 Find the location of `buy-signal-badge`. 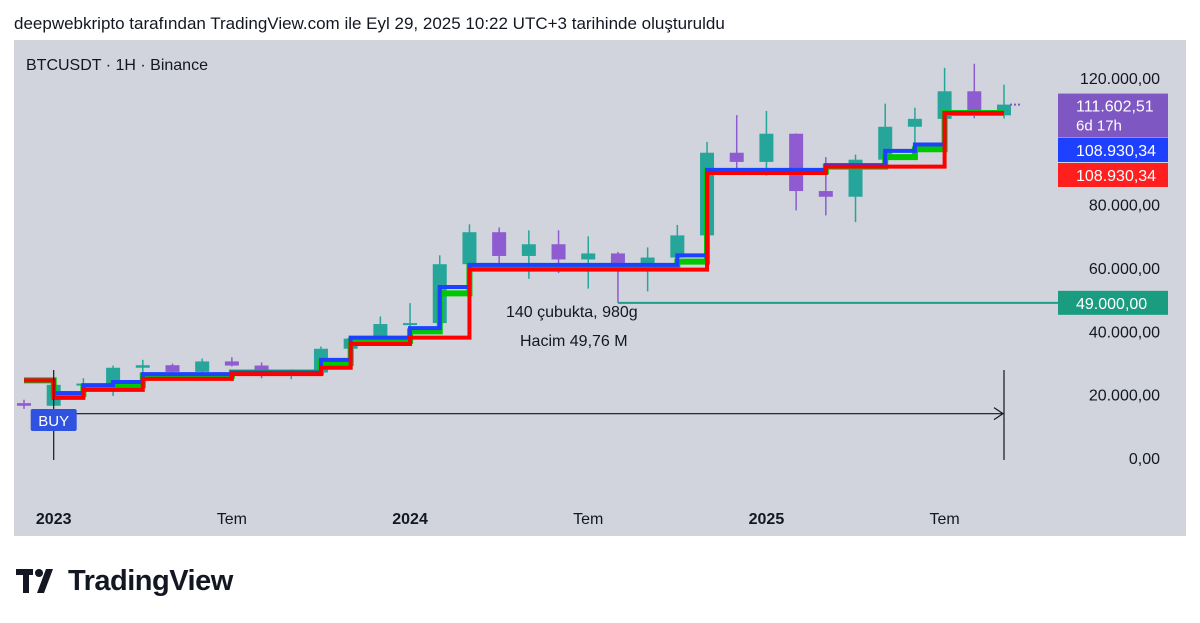

buy-signal-badge is located at coordinates (53, 420).